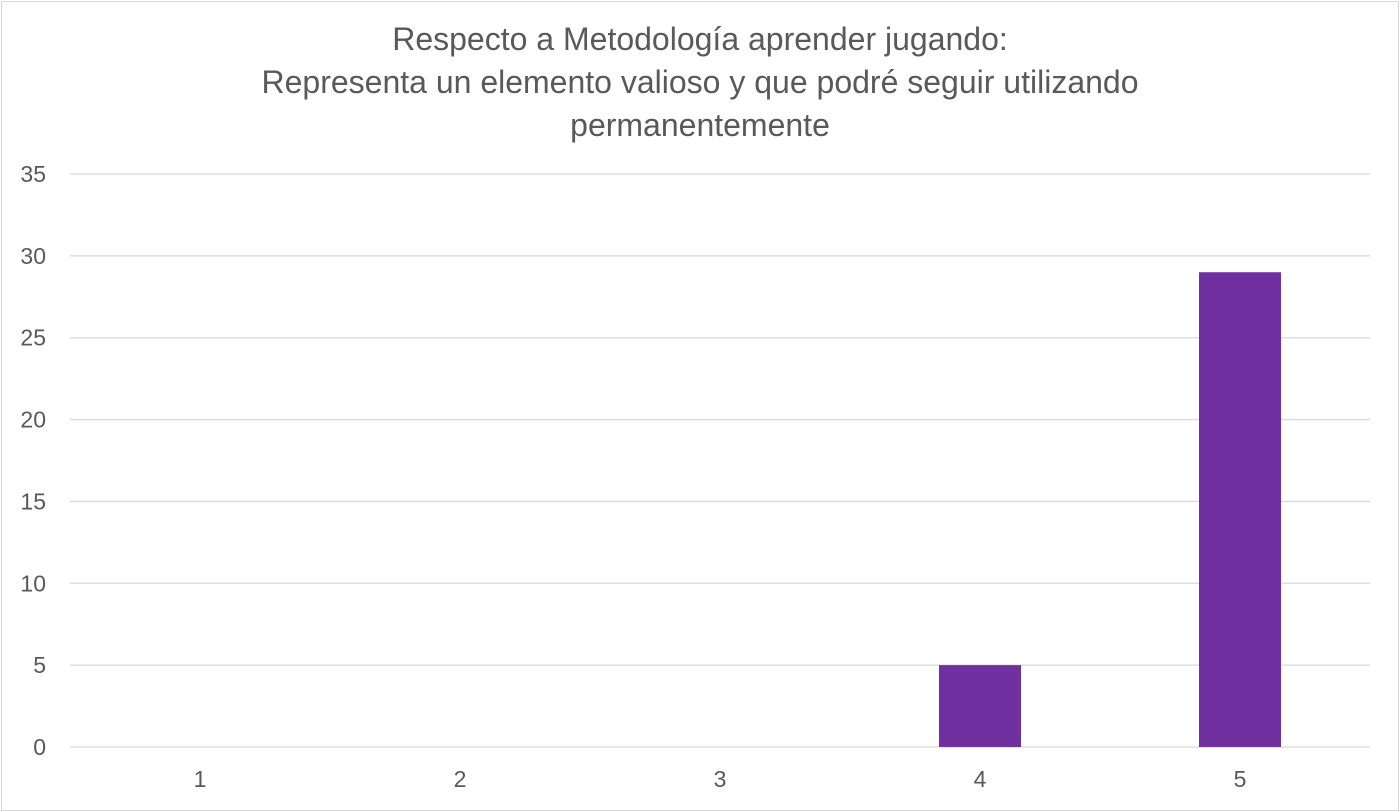 The width and height of the screenshot is (1400, 812). Describe the element at coordinates (33, 256) in the screenshot. I see `y-tick-label: 30` at that location.